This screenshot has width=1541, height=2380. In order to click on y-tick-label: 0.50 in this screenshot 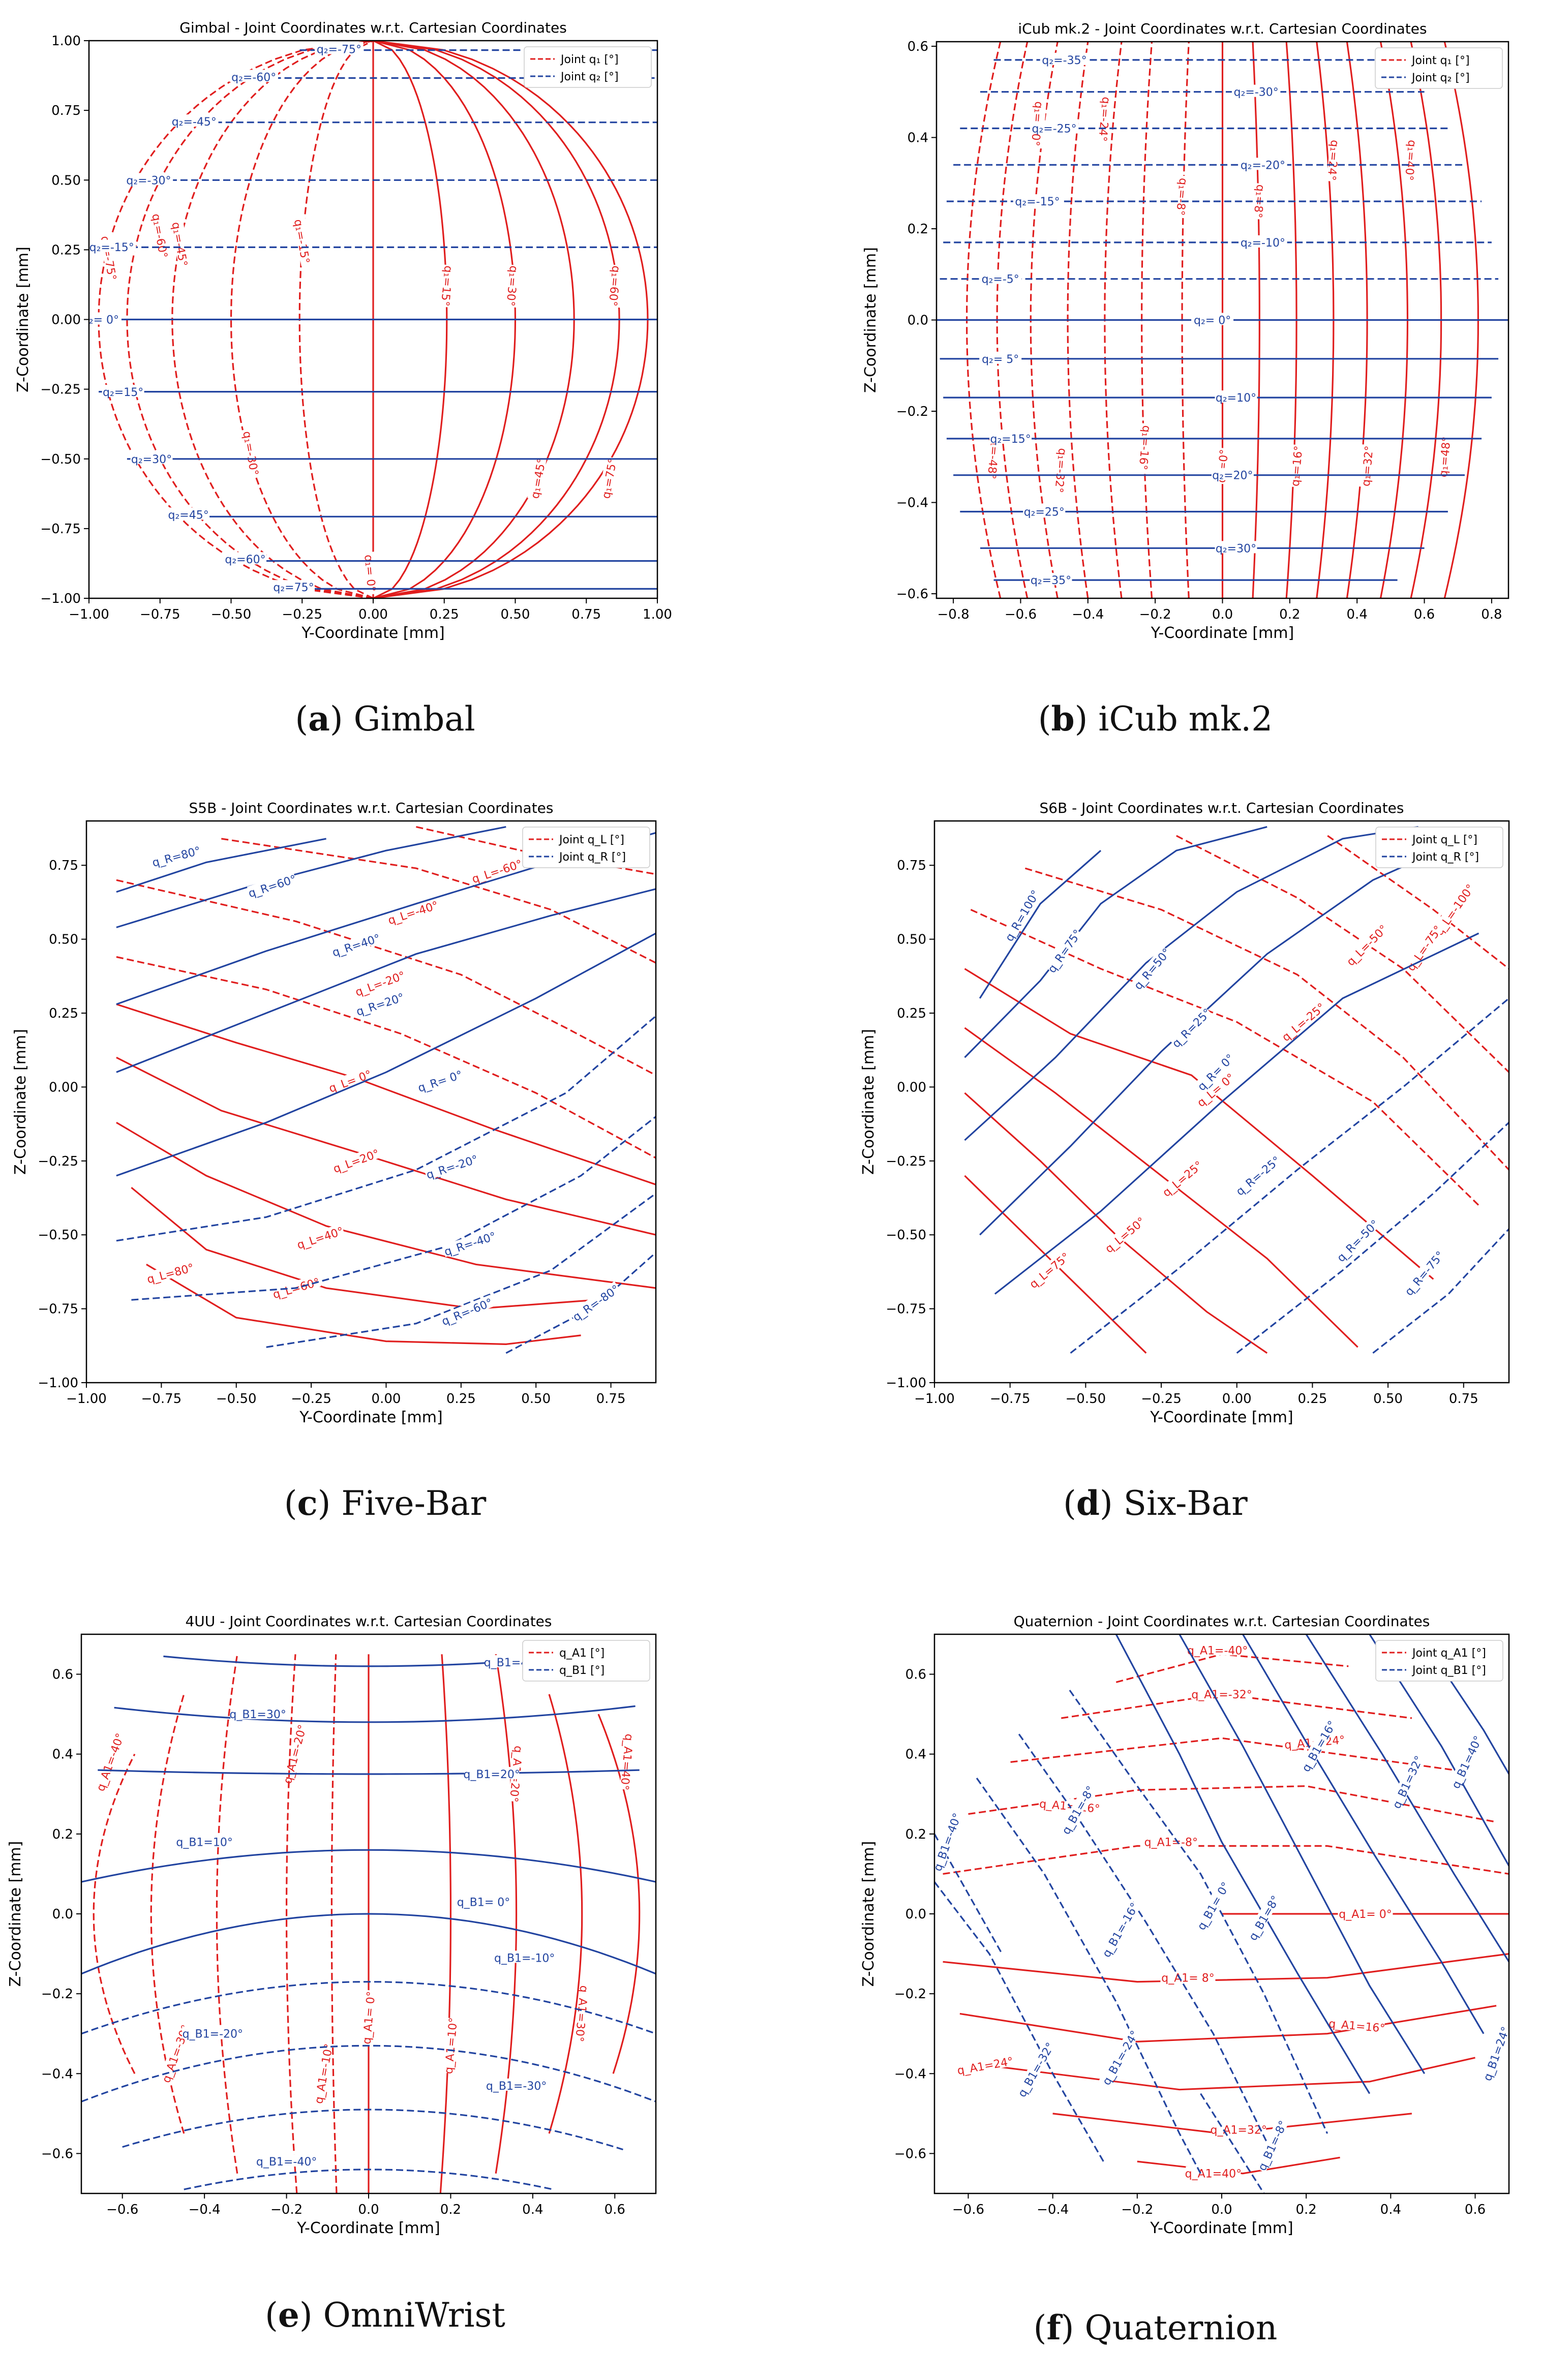, I will do `click(63, 940)`.